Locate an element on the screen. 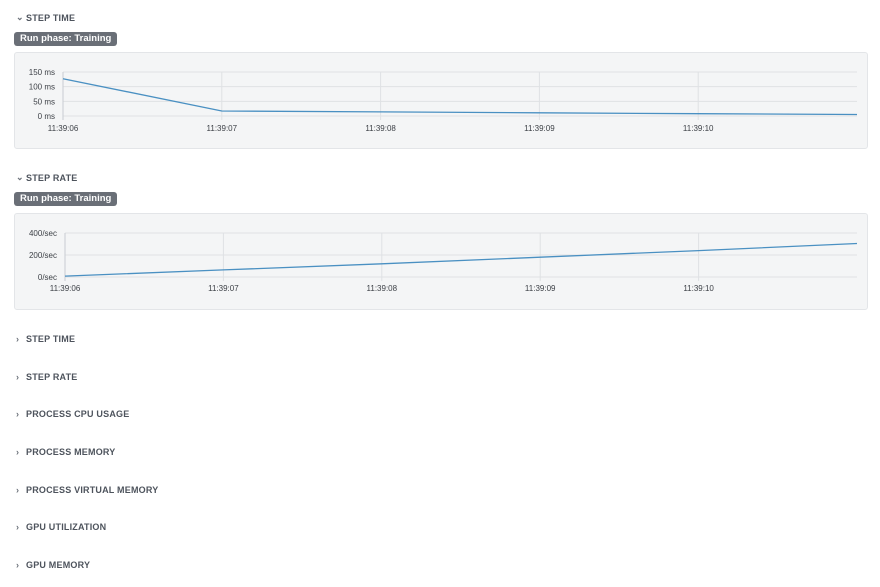 Image resolution: width=880 pixels, height=587 pixels. section-header-gpu-utilization: › GPU UTILIZATION is located at coordinates (61, 527).